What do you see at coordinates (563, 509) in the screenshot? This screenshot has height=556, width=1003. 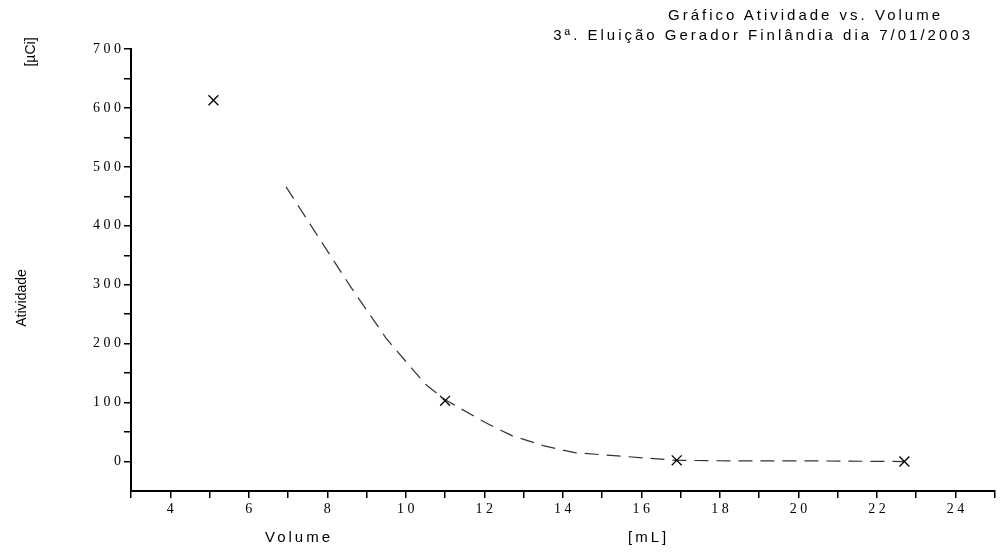 I see `x-tick-label: 1 4` at bounding box center [563, 509].